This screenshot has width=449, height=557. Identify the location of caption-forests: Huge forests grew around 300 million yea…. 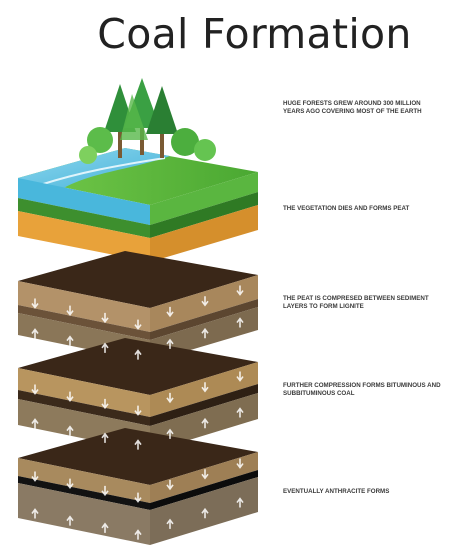
(352, 107).